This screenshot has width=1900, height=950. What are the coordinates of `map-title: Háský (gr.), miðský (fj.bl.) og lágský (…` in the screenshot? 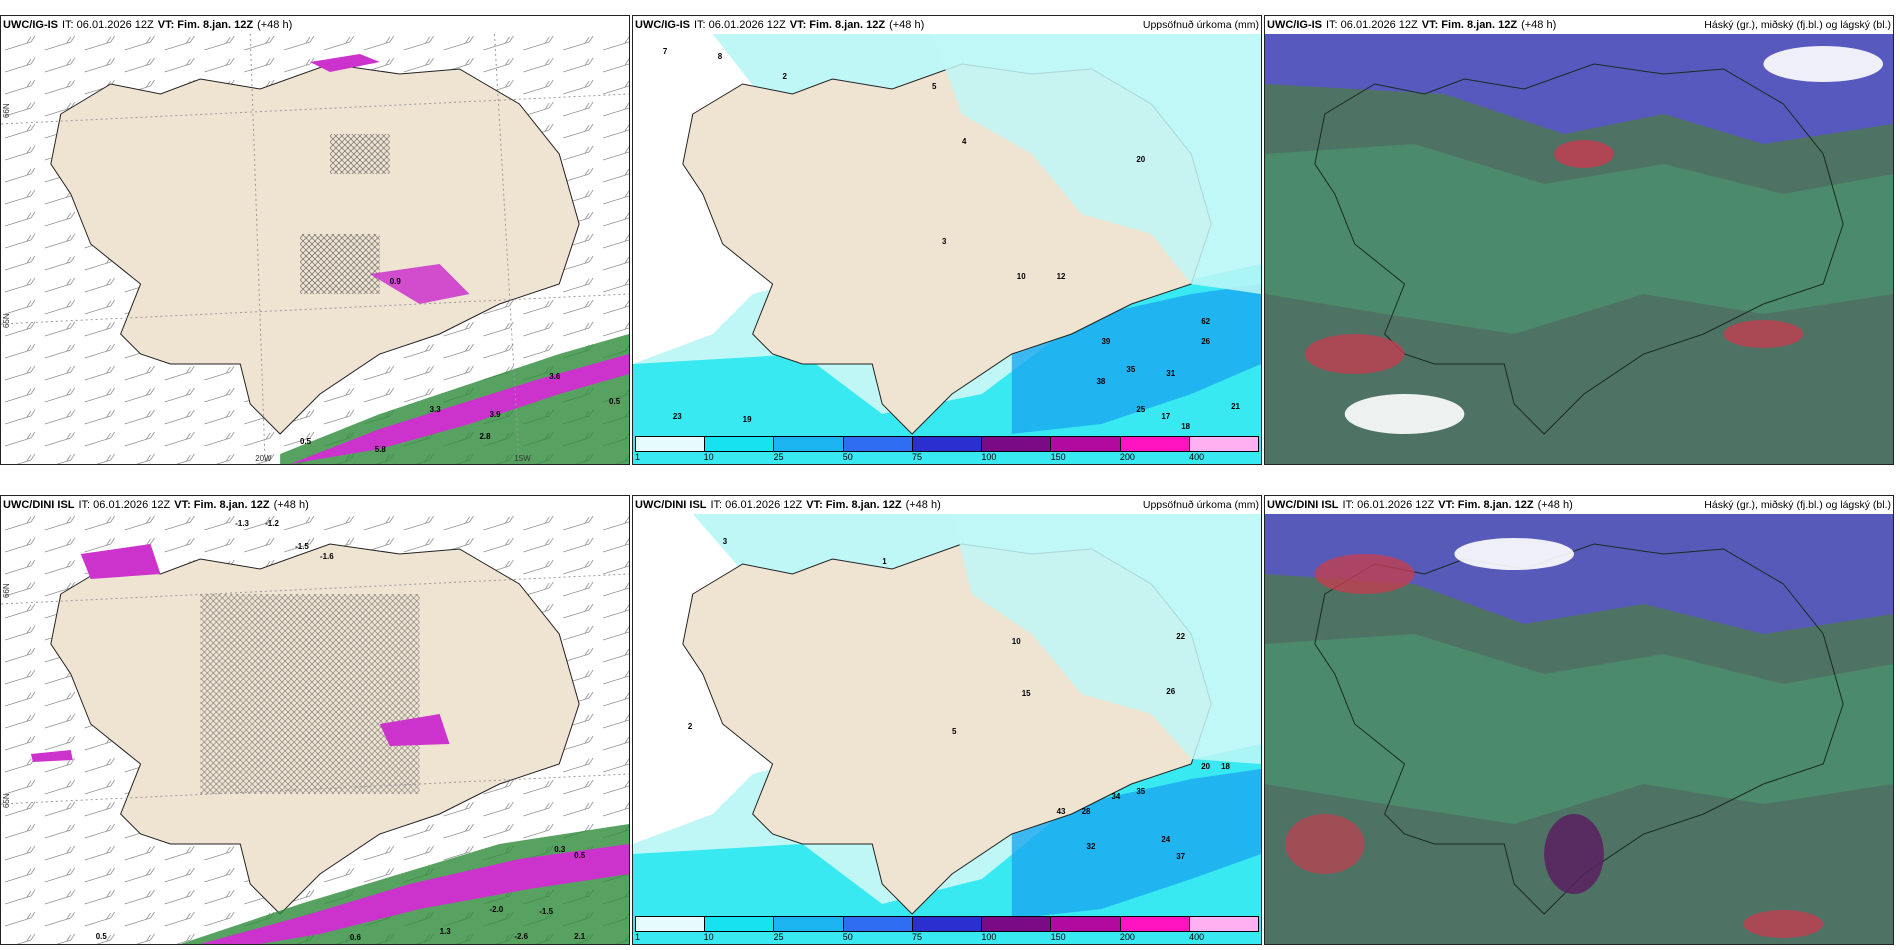 It's located at (1797, 25).